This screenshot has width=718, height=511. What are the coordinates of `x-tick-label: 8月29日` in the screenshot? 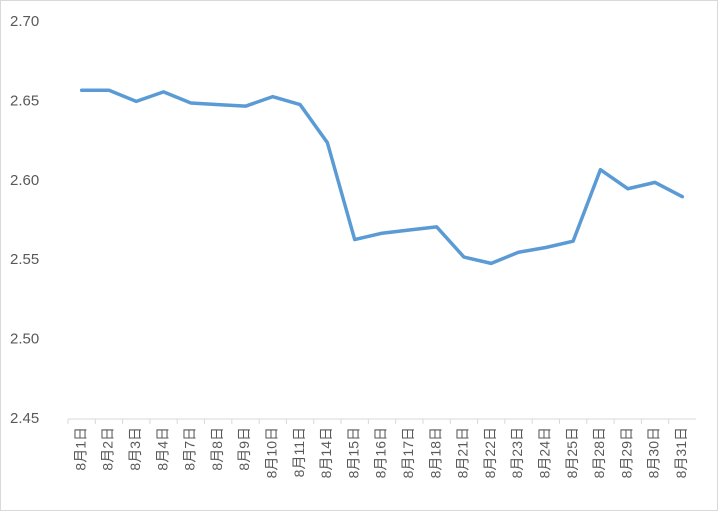 It's located at (626, 452).